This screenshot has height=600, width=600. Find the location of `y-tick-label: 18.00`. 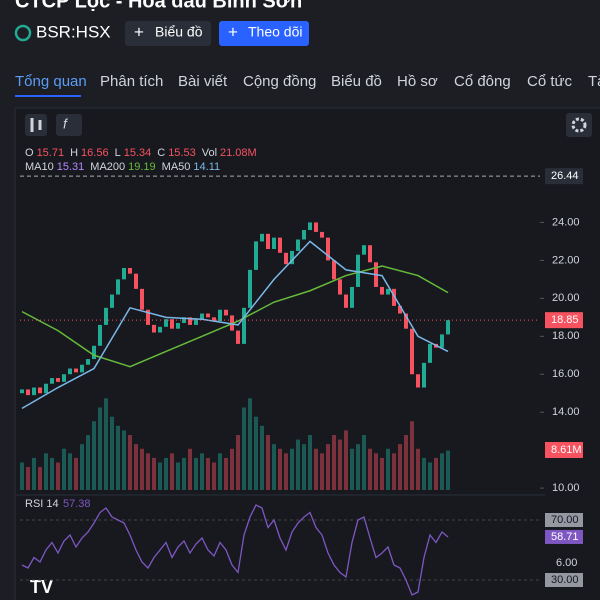

y-tick-label: 18.00 is located at coordinates (566, 336).